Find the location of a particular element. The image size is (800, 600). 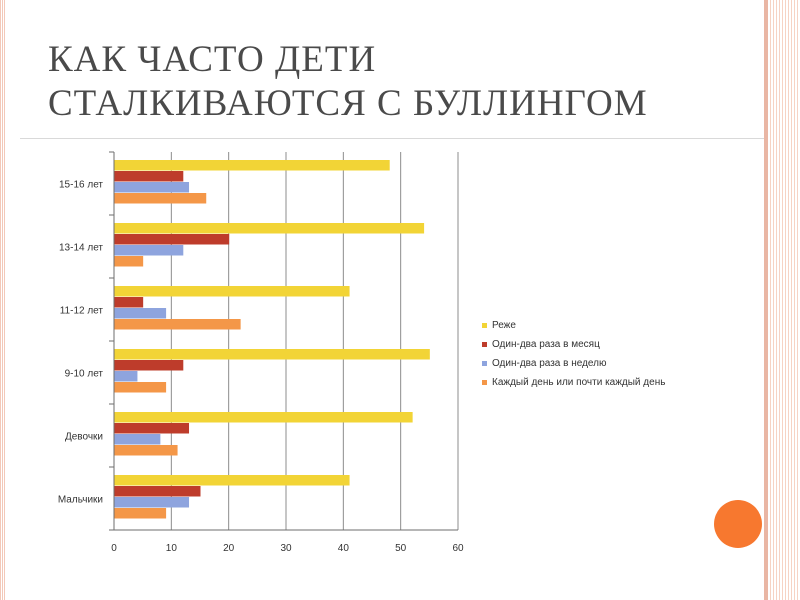

legend-label: Каждый день или почти каждый день is located at coordinates (579, 382).